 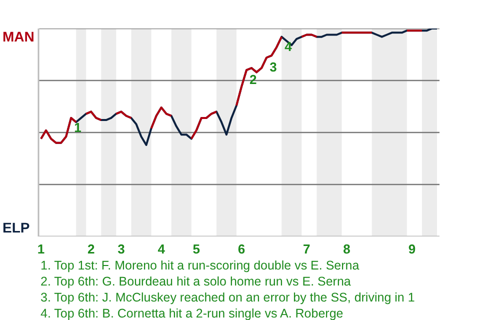 I want to click on annotation: 3, so click(x=273, y=67).